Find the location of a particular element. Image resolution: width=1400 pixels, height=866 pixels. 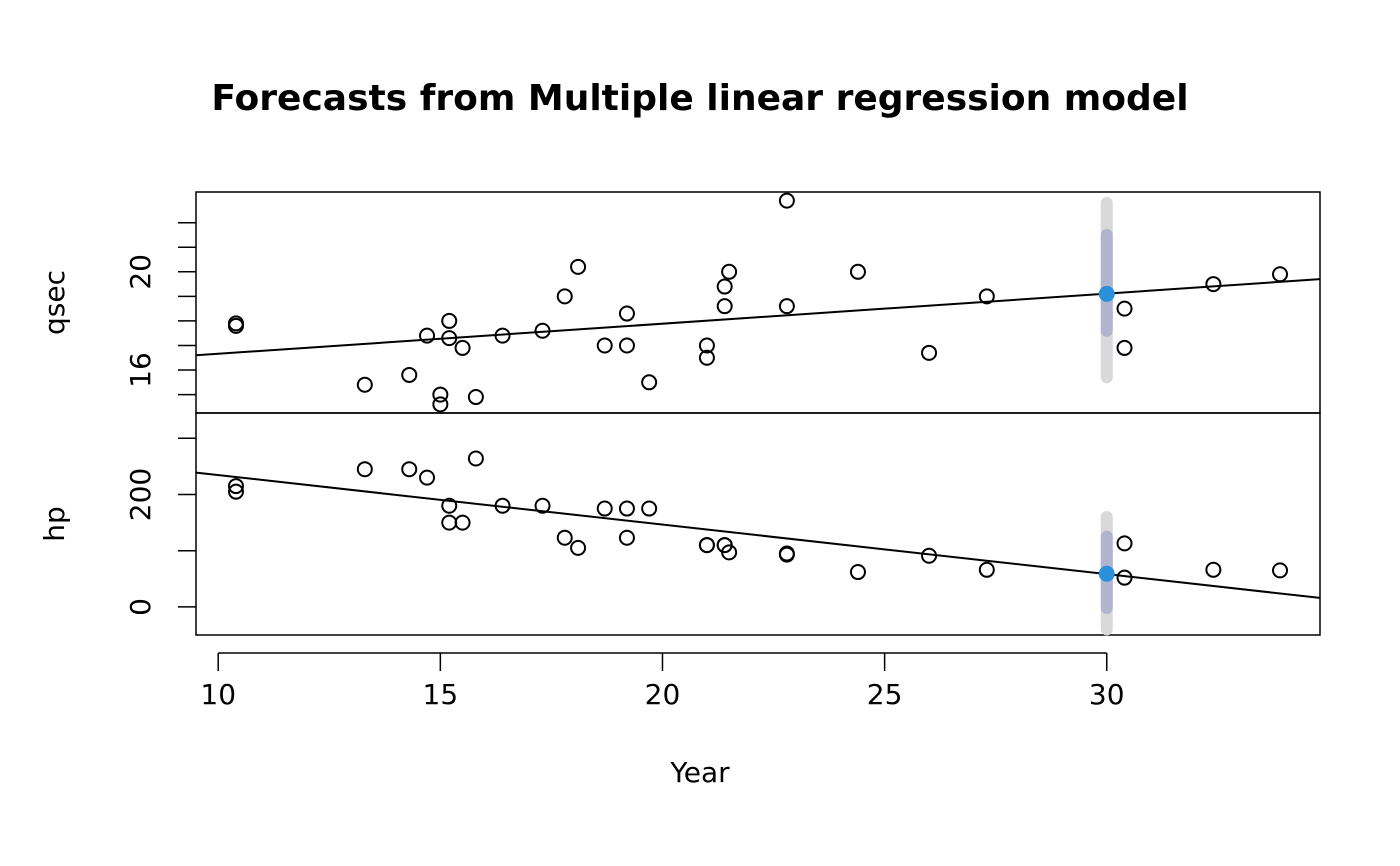

x-tick-label: 30 is located at coordinates (1107, 694).